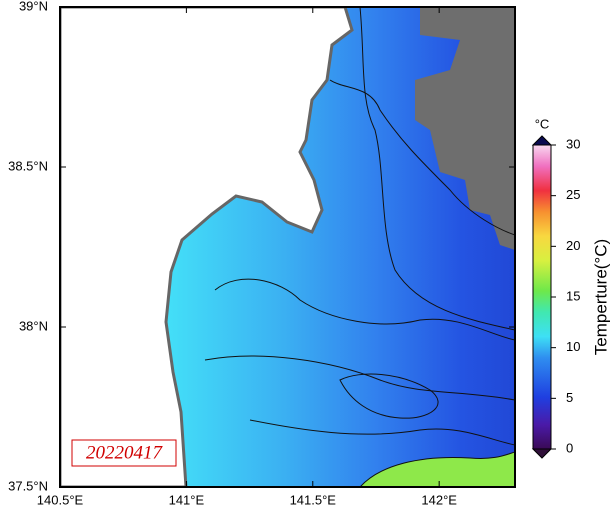  I want to click on colorbar-tick-label: 10, so click(573, 346).